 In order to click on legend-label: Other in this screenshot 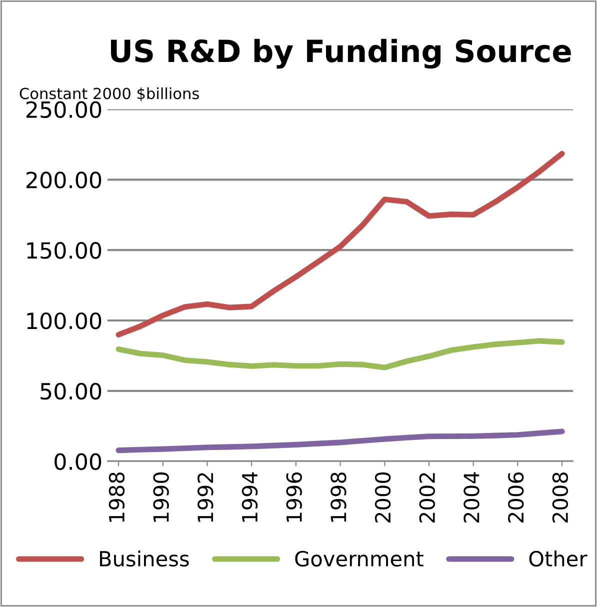, I will do `click(558, 558)`.